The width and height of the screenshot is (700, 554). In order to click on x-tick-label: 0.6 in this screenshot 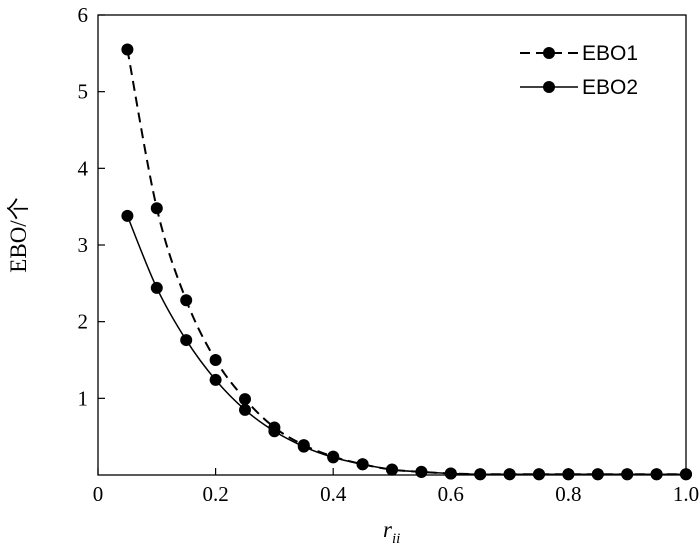, I will do `click(451, 494)`.